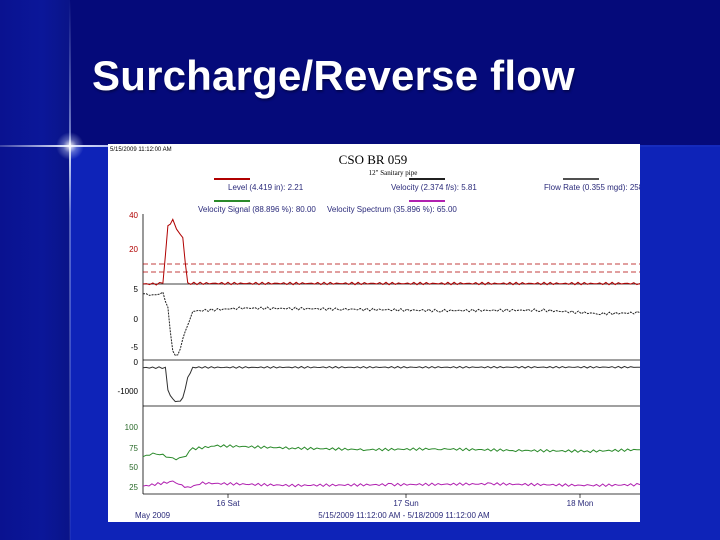 The image size is (720, 540). What do you see at coordinates (333, 75) in the screenshot?
I see `slide-title: Surcharge/Reverse flow` at bounding box center [333, 75].